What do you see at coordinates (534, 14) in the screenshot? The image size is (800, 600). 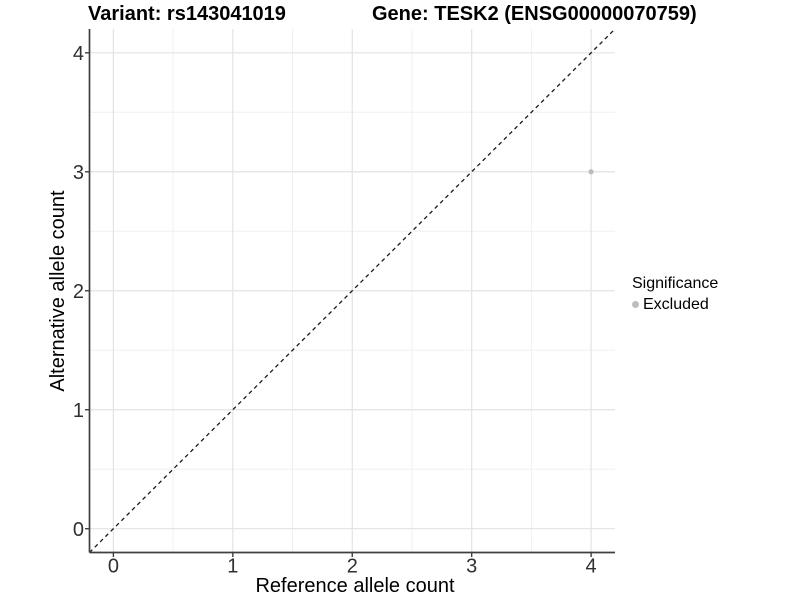 I see `plot-title-gene: Gene: TESK2 (ENSG00000070759)` at bounding box center [534, 14].